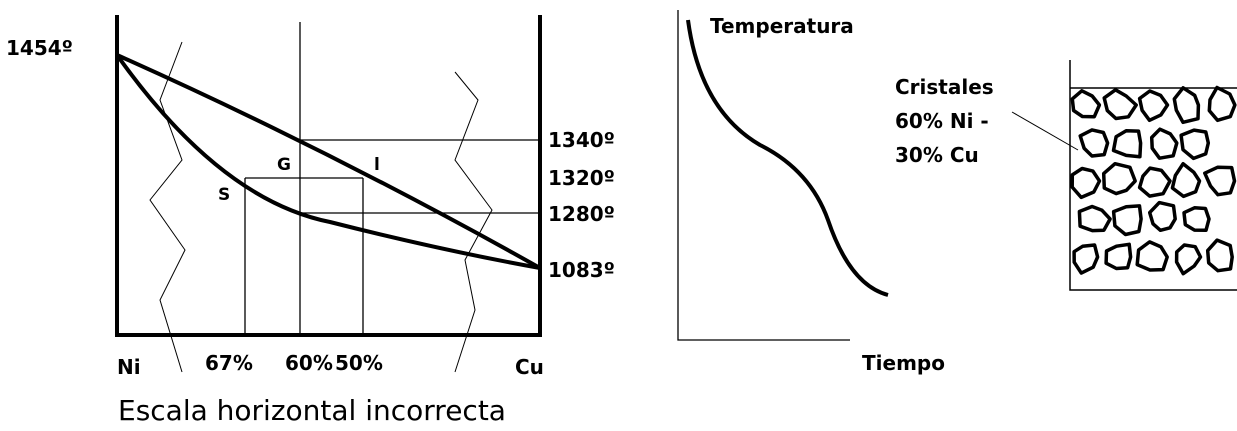  What do you see at coordinates (284, 165) in the screenshot?
I see `point-label: G` at bounding box center [284, 165].